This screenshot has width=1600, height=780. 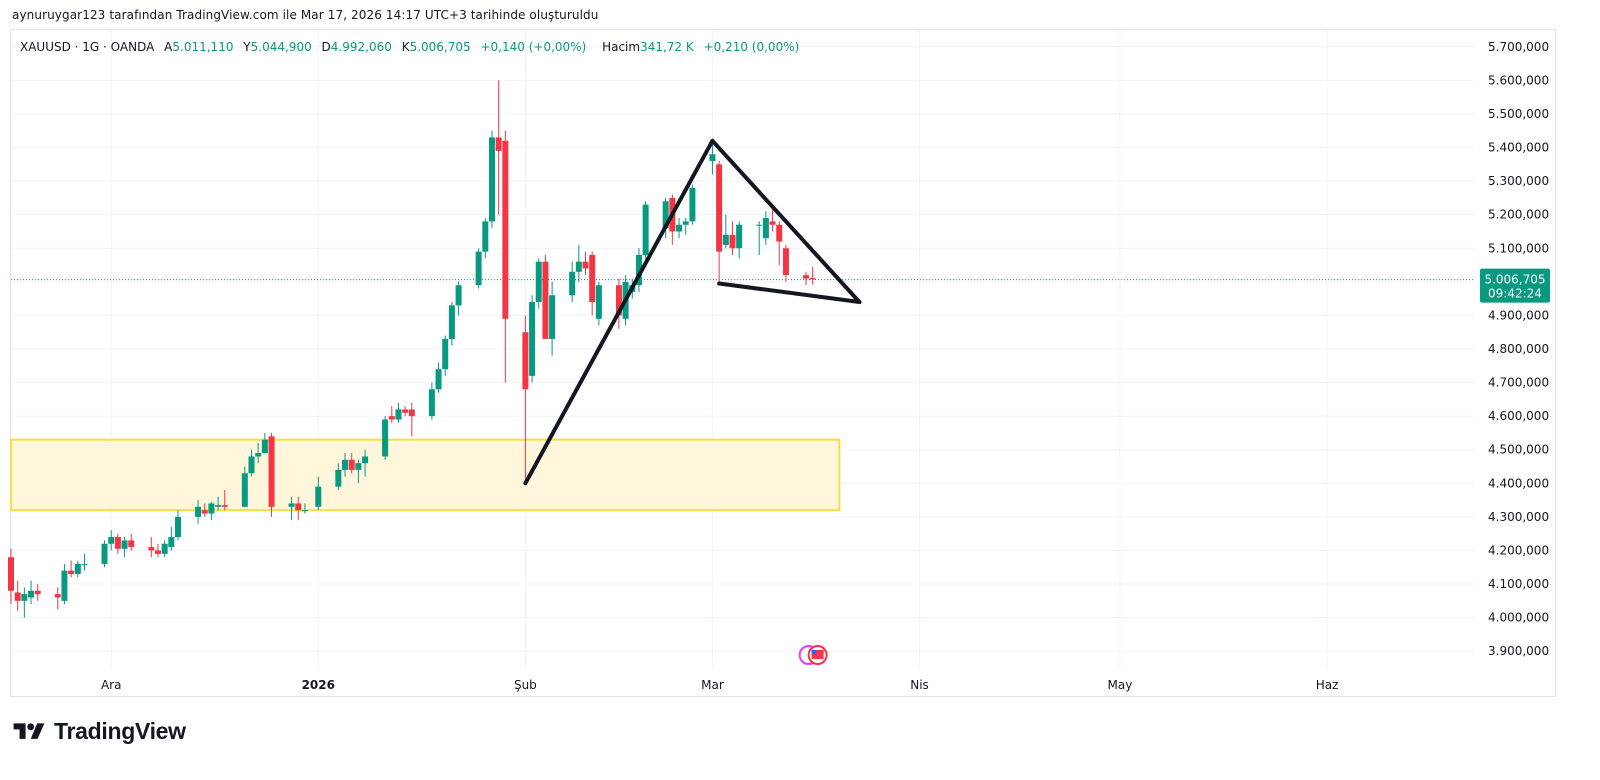 I want to click on y-axis-tick-label: 5.700,000, so click(x=1518, y=47).